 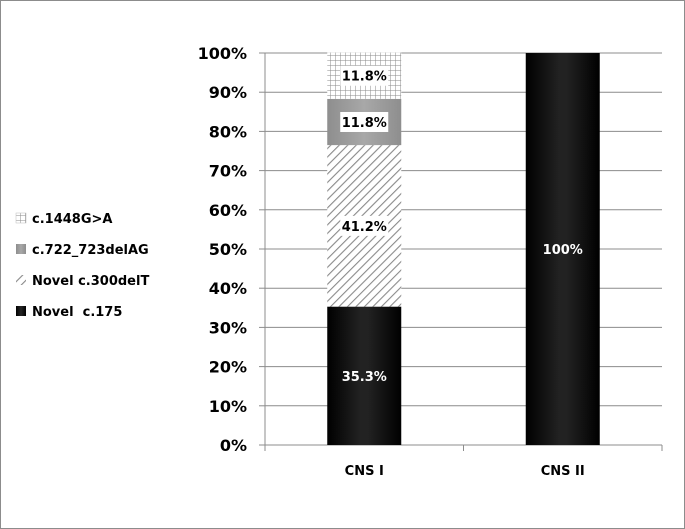 I want to click on legend-swatch-novel-c-300delt, so click(x=21, y=280).